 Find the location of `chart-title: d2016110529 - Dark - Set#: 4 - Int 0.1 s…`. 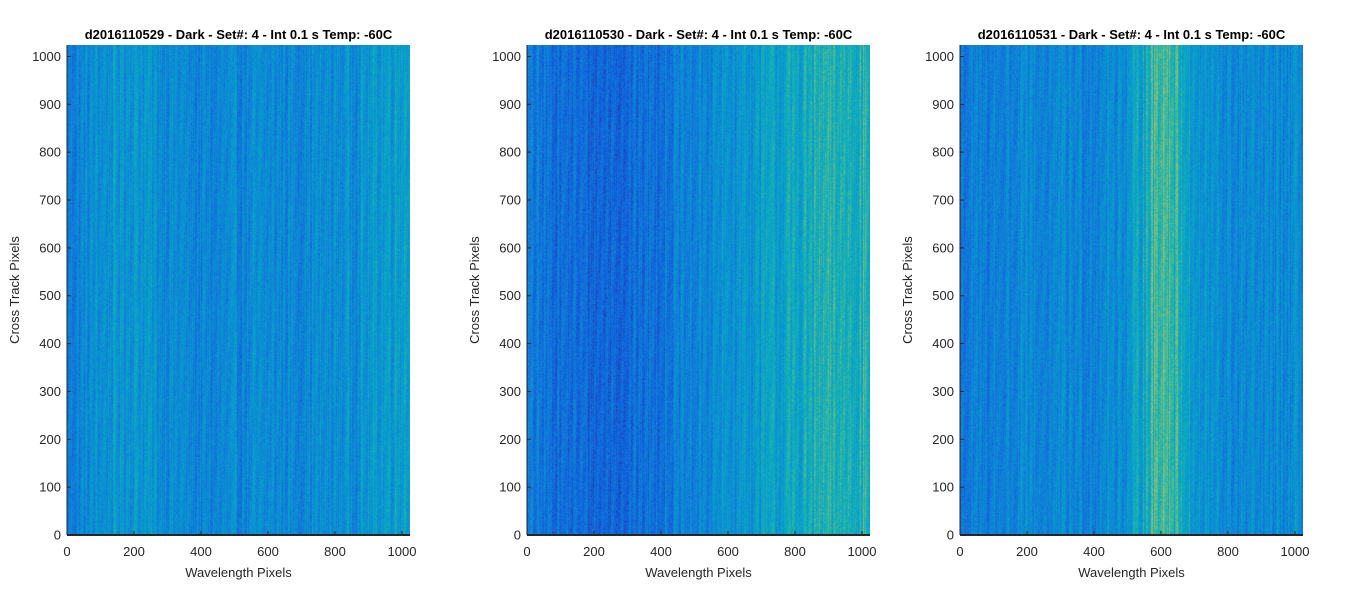

chart-title: d2016110529 - Dark - Set#: 4 - Int 0.1 s… is located at coordinates (239, 34).